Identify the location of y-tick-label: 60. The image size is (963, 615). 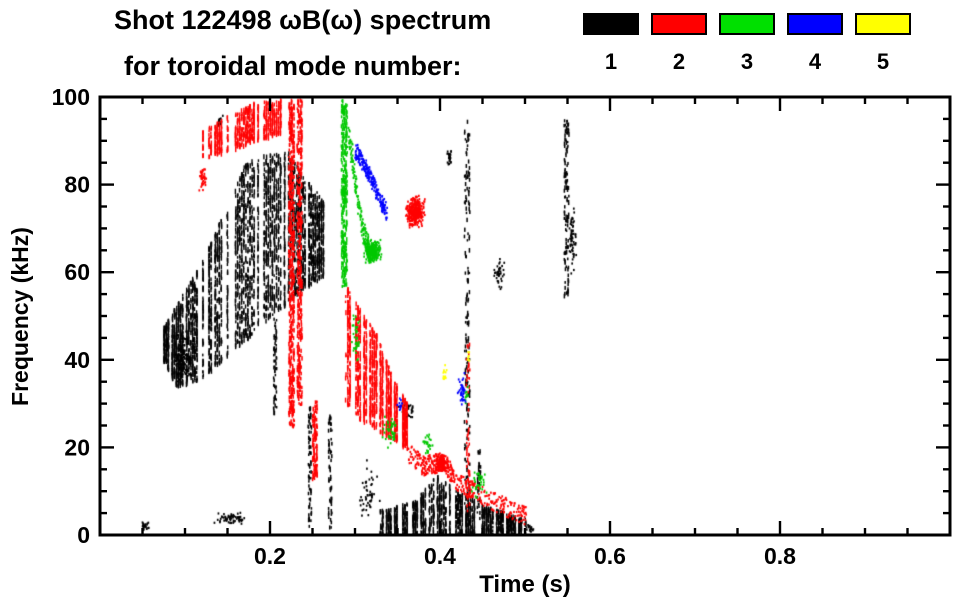
(77, 272).